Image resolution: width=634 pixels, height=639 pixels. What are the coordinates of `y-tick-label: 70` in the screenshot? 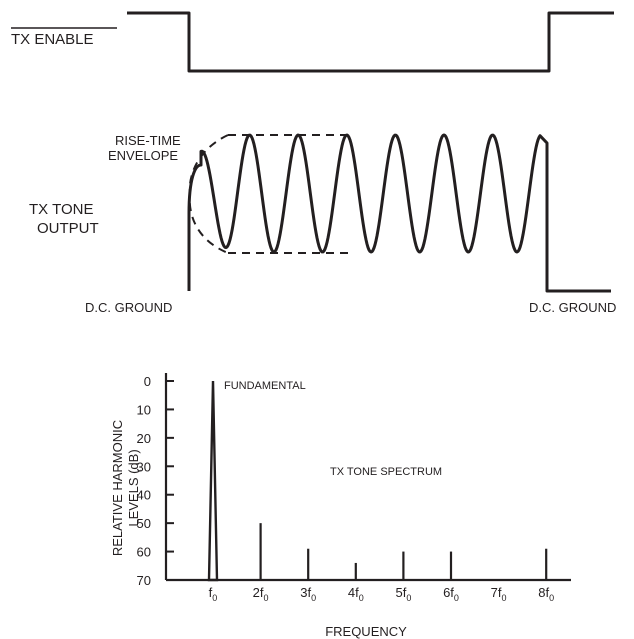 It's located at (144, 580).